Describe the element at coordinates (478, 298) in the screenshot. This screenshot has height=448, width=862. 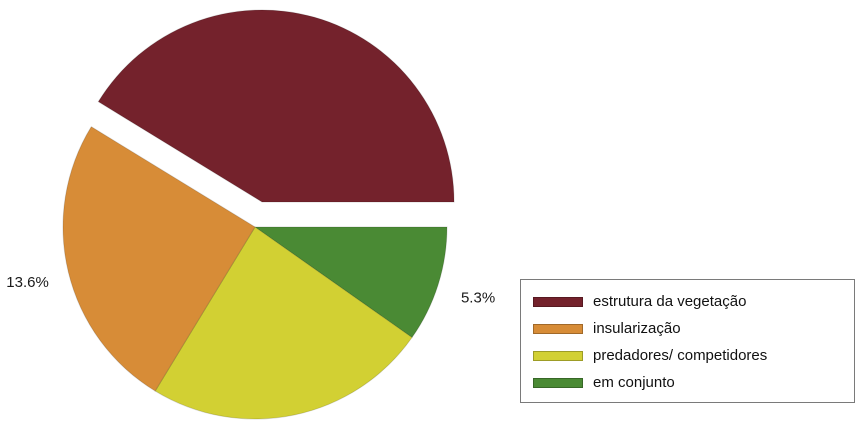
I see `slice-percent-label-3: 5.3%` at that location.